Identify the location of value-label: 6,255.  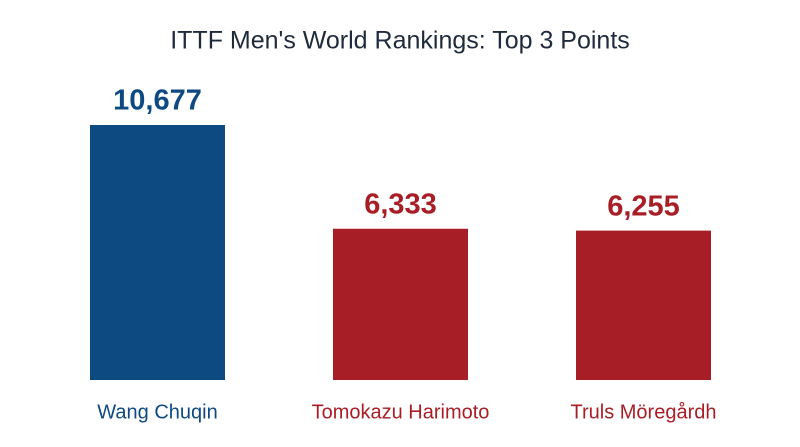
(643, 206).